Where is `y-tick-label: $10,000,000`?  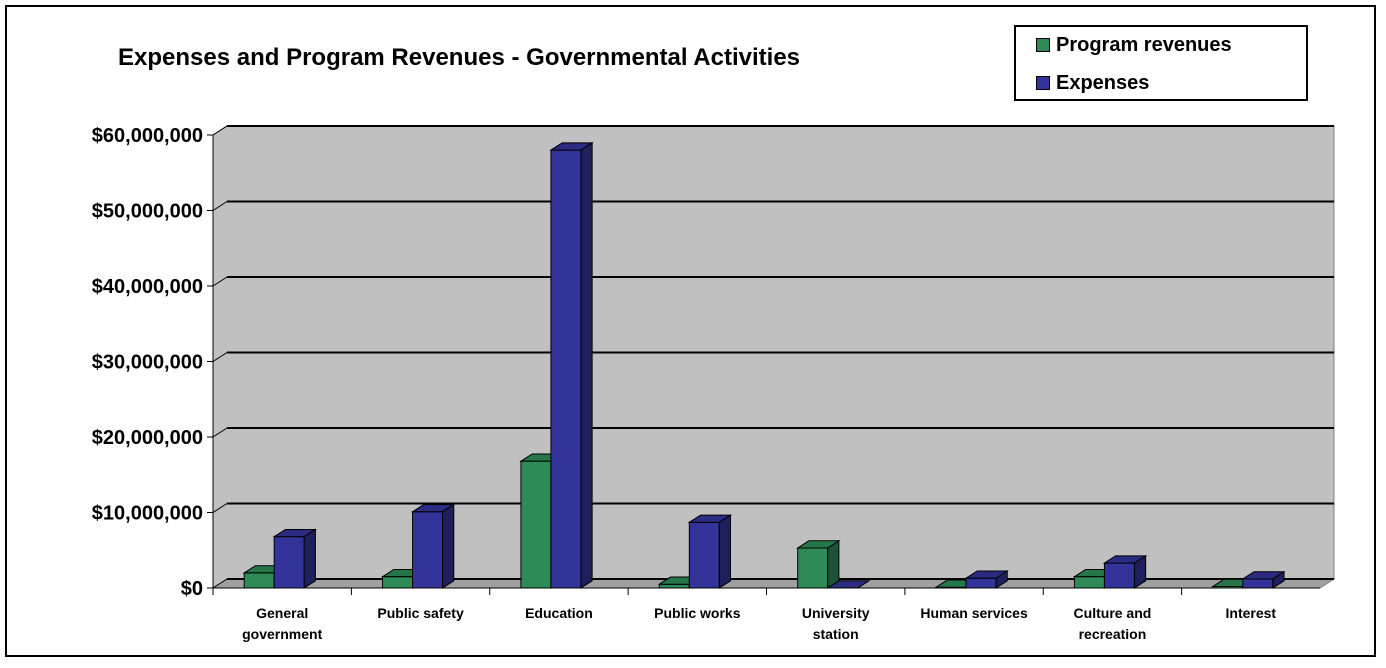 y-tick-label: $10,000,000 is located at coordinates (147, 514).